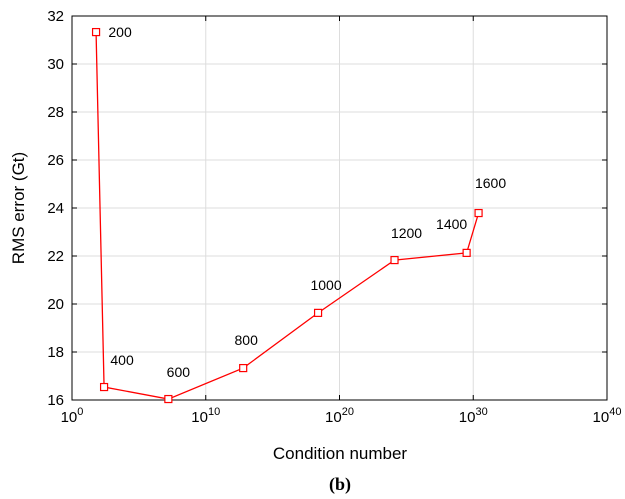 This screenshot has height=499, width=625. Describe the element at coordinates (72, 416) in the screenshot. I see `x-tick-label: 100` at that location.